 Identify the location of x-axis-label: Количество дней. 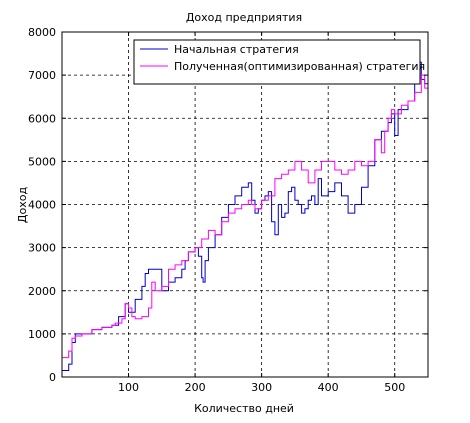
(244, 408).